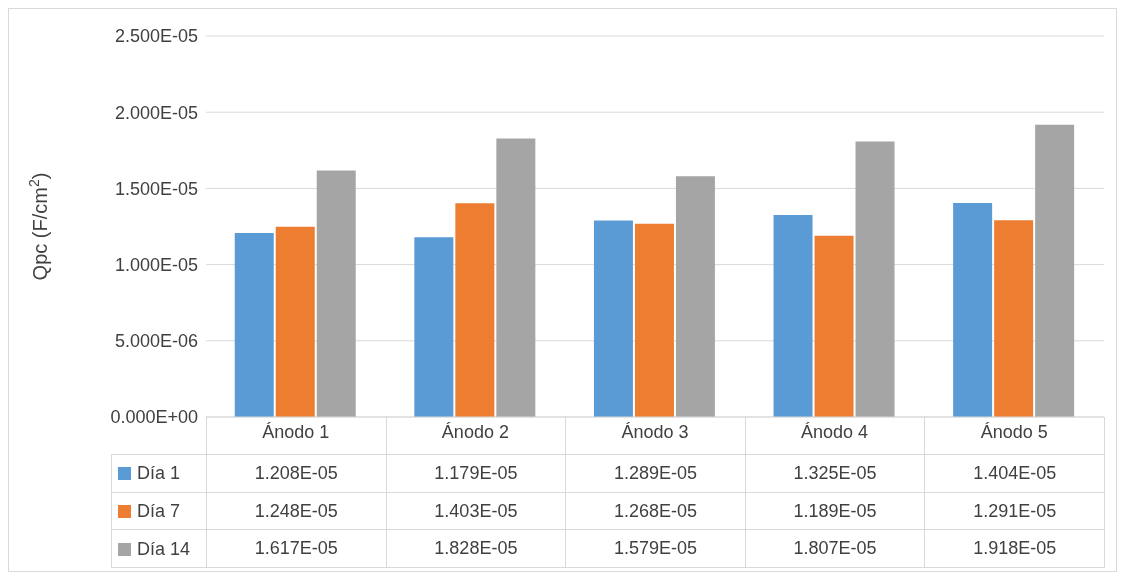  What do you see at coordinates (156, 264) in the screenshot?
I see `y-tick-label: 1.000E-05` at bounding box center [156, 264].